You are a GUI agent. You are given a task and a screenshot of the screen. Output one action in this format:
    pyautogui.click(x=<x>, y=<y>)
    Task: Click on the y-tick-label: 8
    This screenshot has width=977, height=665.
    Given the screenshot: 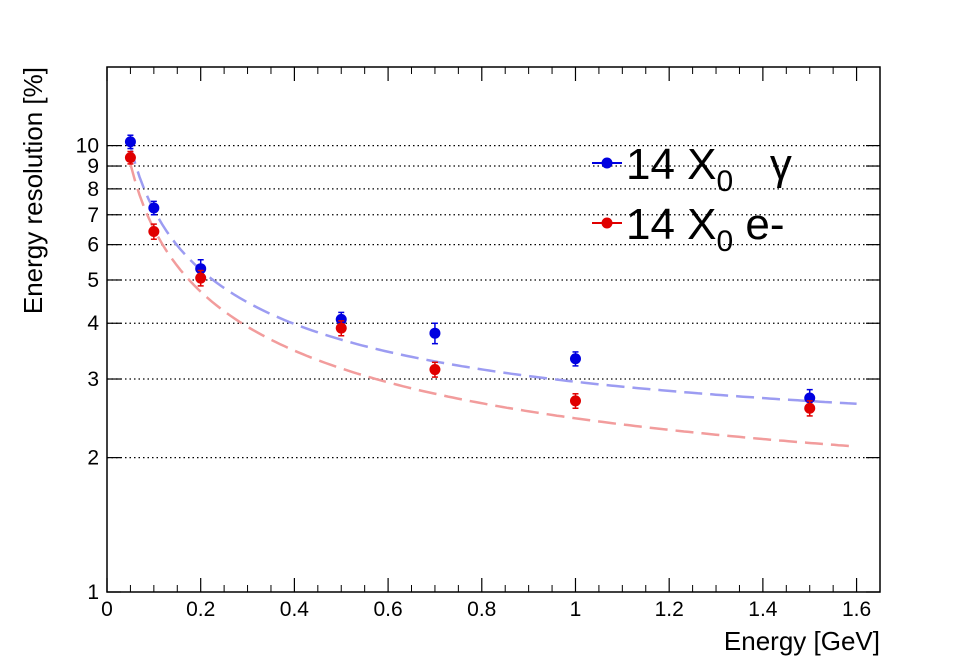 What is the action you would take?
    pyautogui.click(x=93, y=189)
    